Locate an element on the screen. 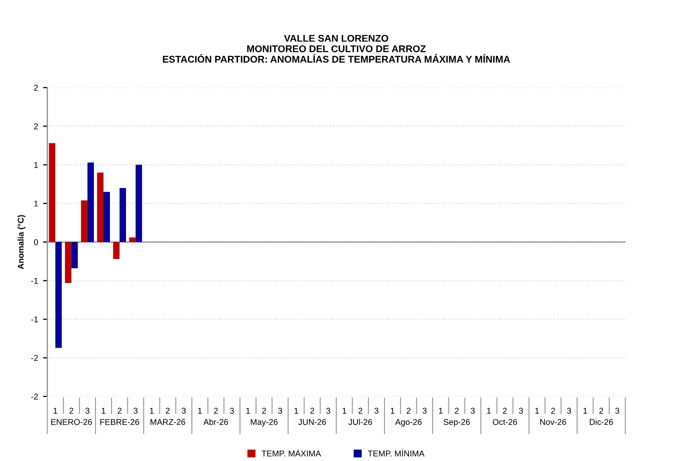 This screenshot has height=461, width=676. text: Ago-26 is located at coordinates (408, 423).